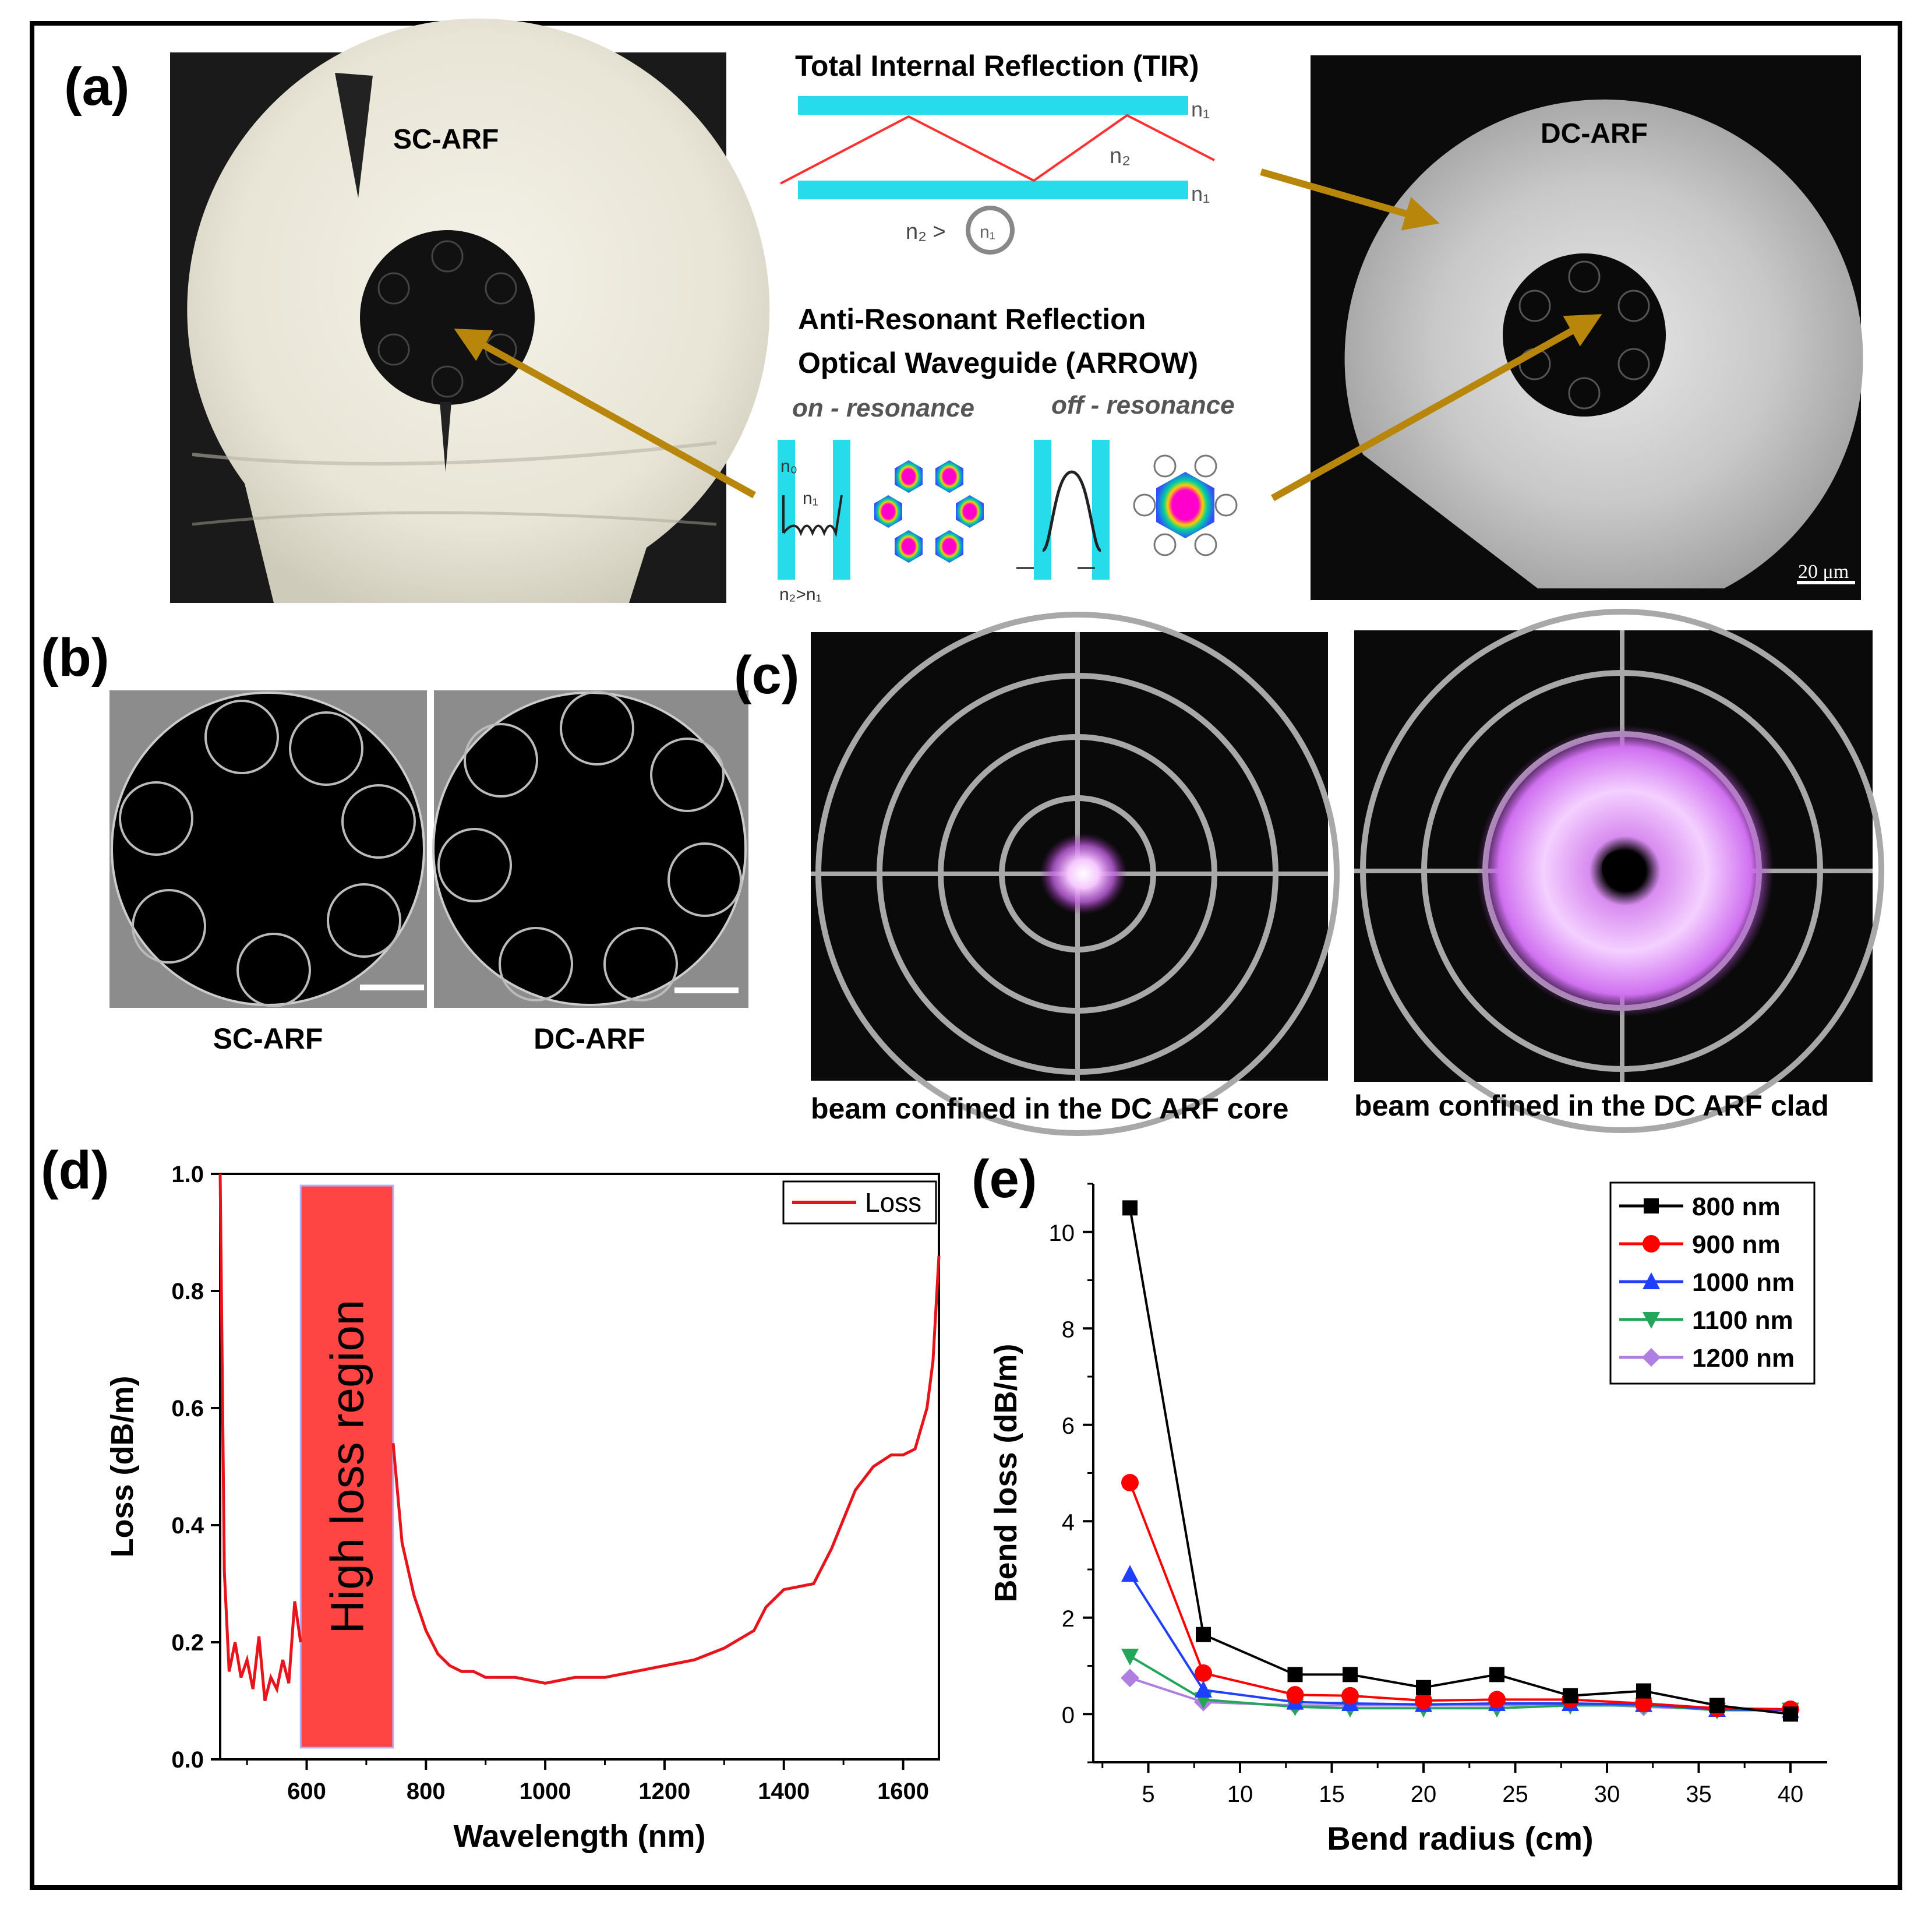  Describe the element at coordinates (75, 657) in the screenshot. I see `panel-label-b: (b)` at that location.